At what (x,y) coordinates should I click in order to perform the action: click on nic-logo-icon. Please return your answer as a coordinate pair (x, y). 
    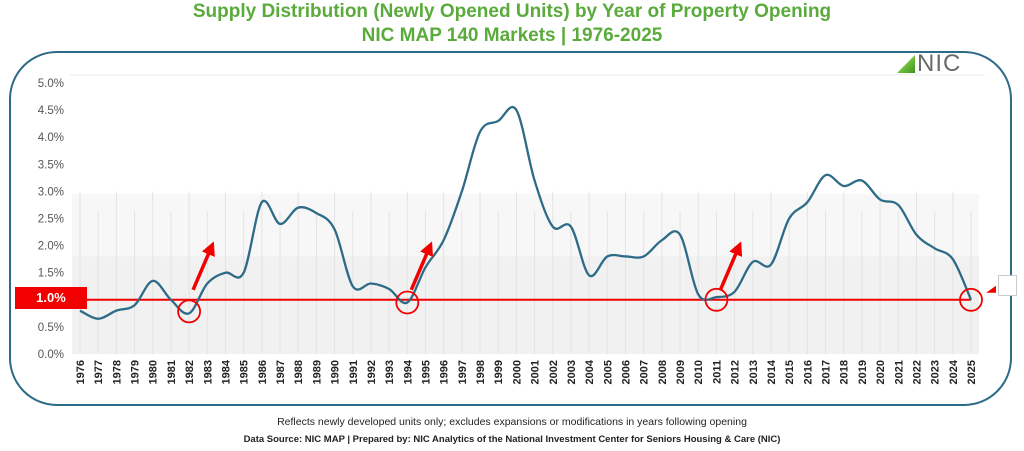
    Looking at the image, I should click on (906, 64).